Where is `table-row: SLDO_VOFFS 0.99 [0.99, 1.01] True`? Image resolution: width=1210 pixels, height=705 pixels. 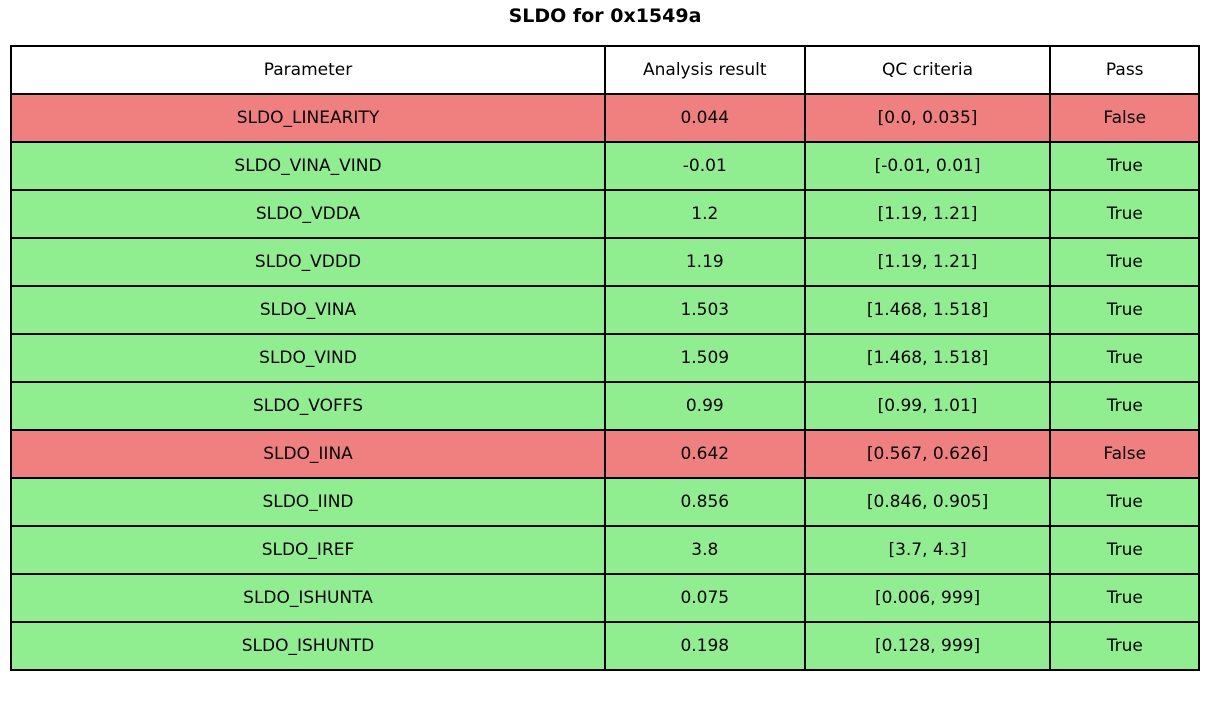
table-row: SLDO_VOFFS 0.99 [0.99, 1.01] True is located at coordinates (605, 406).